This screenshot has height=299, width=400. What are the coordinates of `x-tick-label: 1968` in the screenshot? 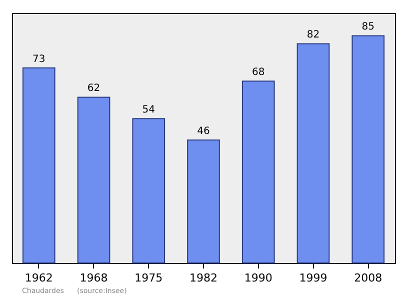 It's located at (94, 278).